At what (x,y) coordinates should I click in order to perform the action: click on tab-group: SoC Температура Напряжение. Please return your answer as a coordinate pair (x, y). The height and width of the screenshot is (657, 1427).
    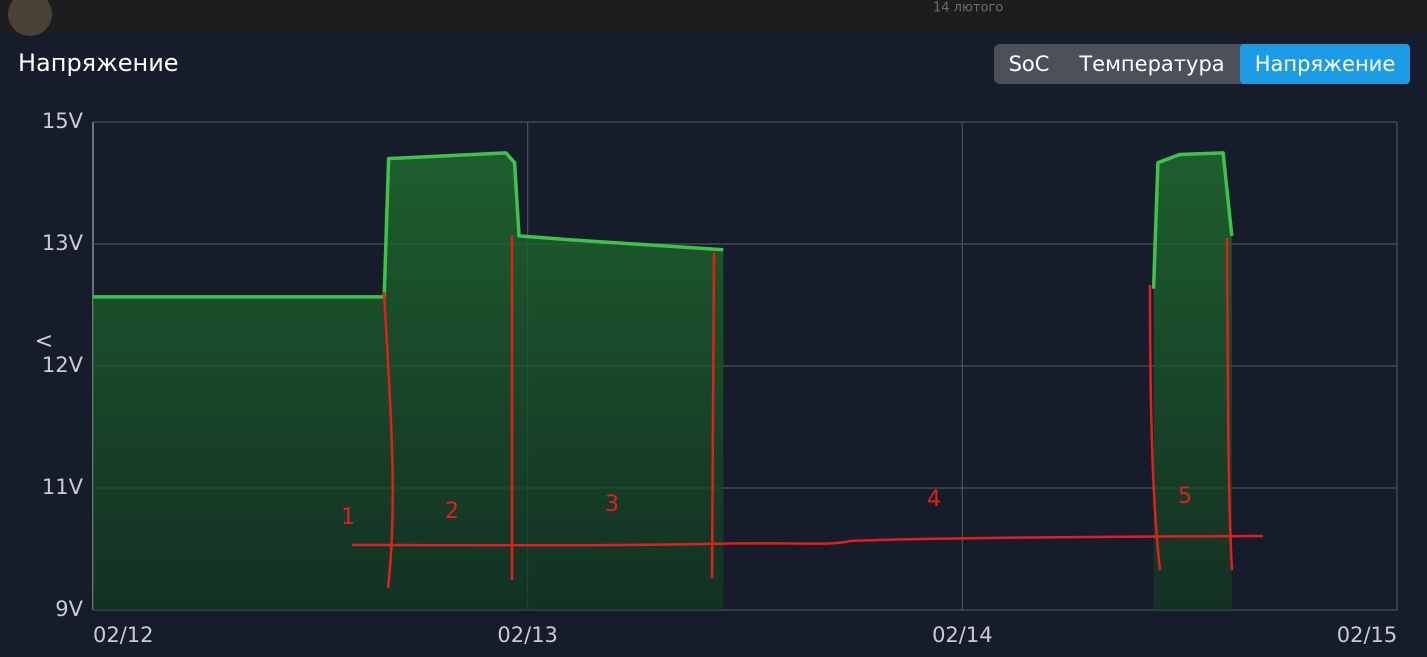
    Looking at the image, I should click on (1202, 64).